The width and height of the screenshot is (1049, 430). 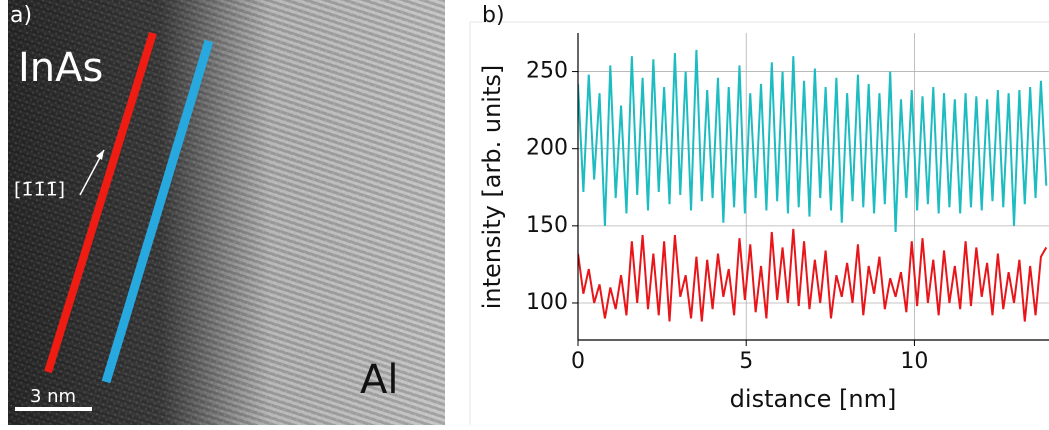 I want to click on data-line, so click(x=813, y=275).